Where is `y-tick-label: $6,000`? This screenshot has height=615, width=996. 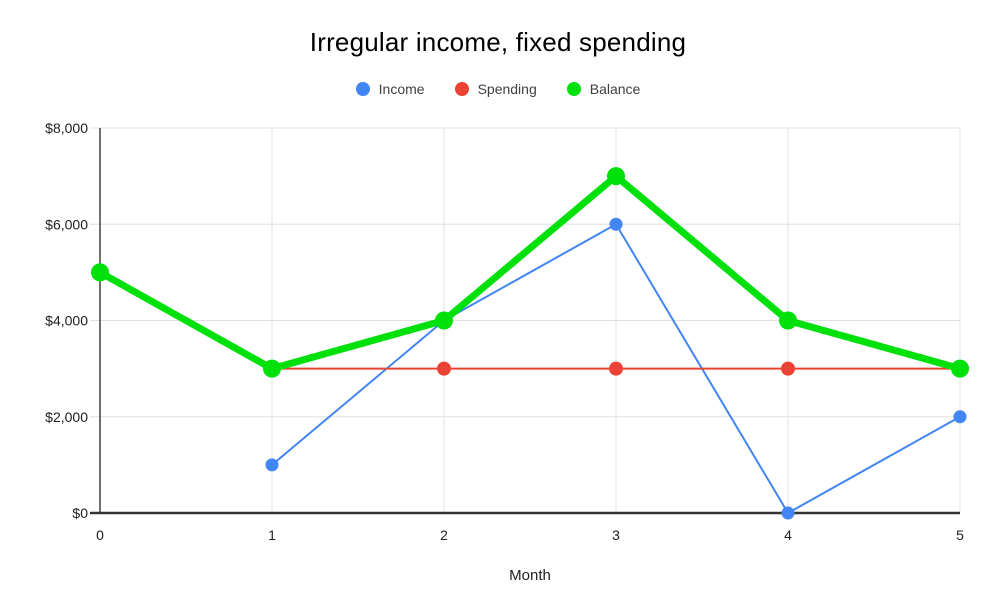 y-tick-label: $6,000 is located at coordinates (66, 224).